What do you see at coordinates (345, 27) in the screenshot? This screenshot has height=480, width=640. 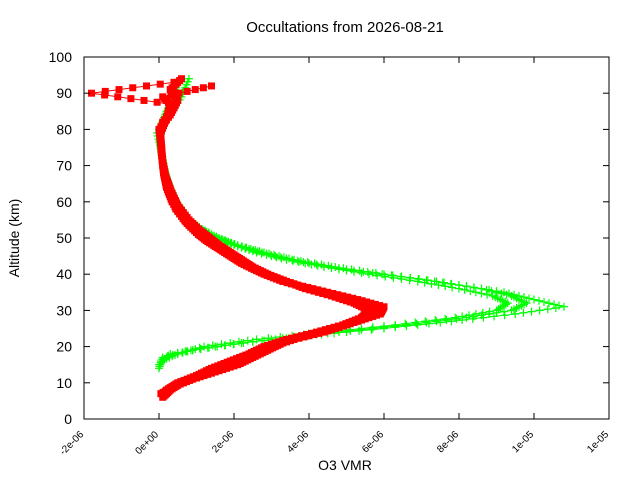 I see `chart-title: Occultations from 2026-08-21` at bounding box center [345, 27].